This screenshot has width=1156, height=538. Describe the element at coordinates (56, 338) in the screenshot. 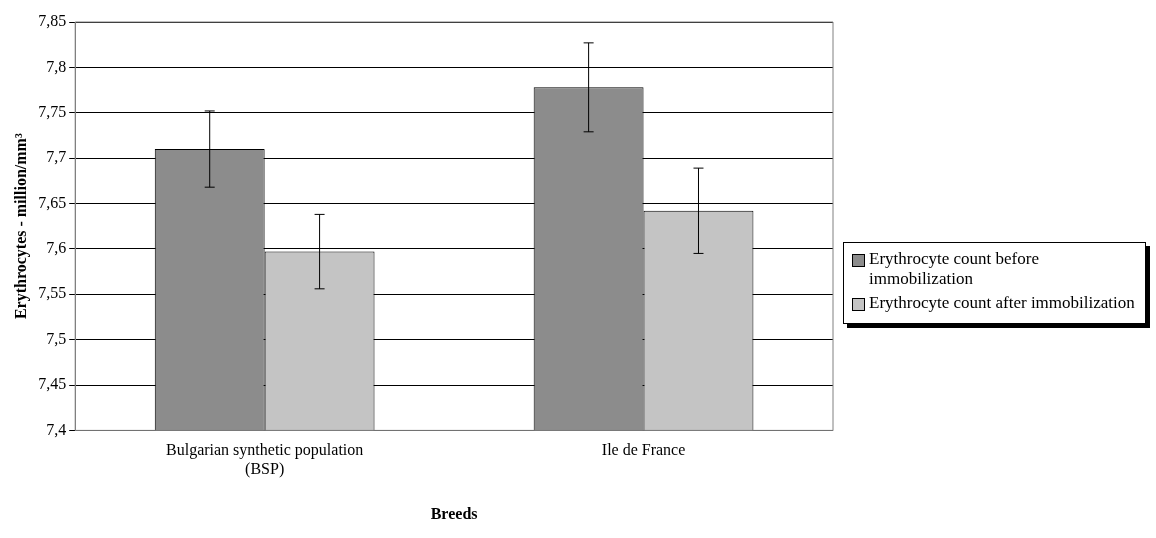

I see `y-tick-label: 7,5` at that location.